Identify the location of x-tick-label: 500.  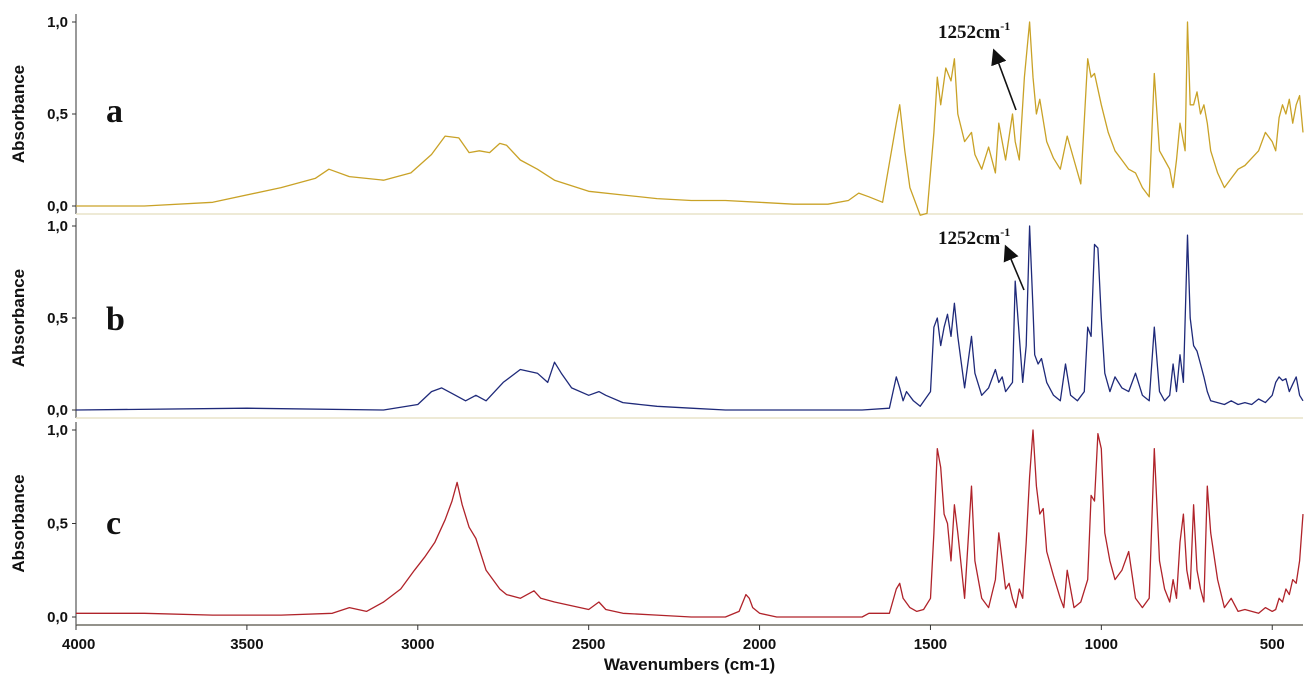
(1272, 644).